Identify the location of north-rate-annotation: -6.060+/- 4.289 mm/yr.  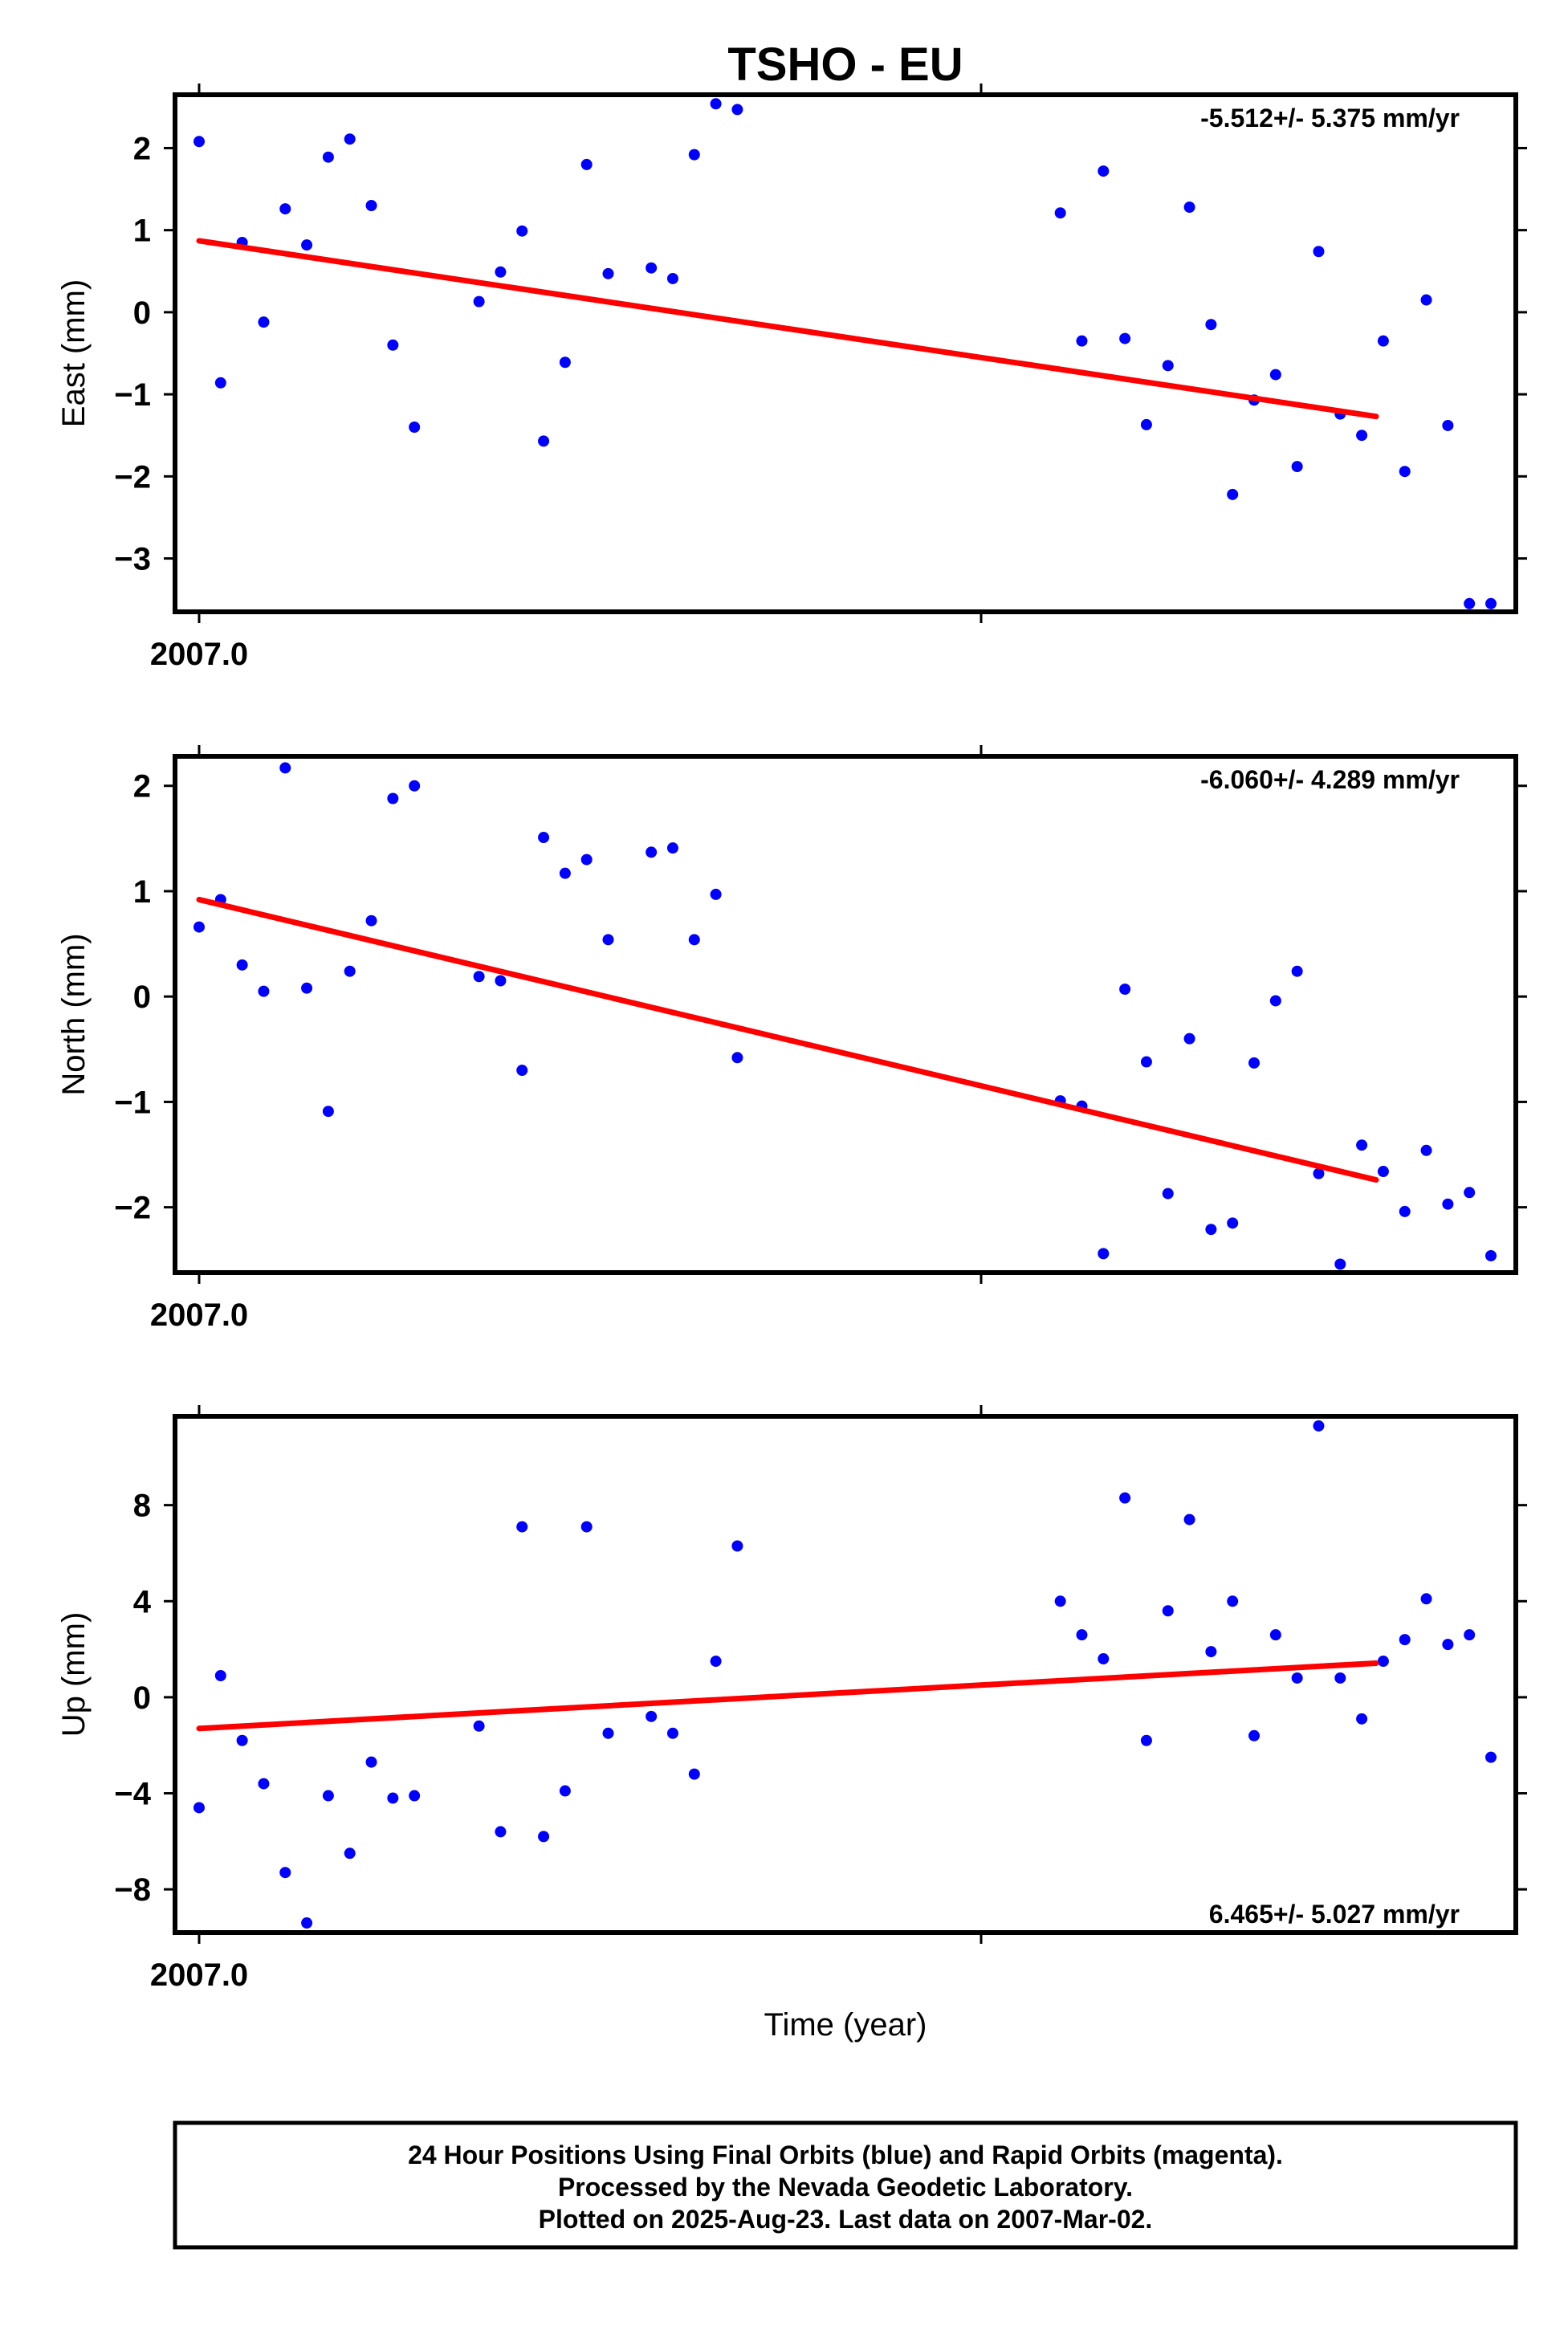
(1330, 779).